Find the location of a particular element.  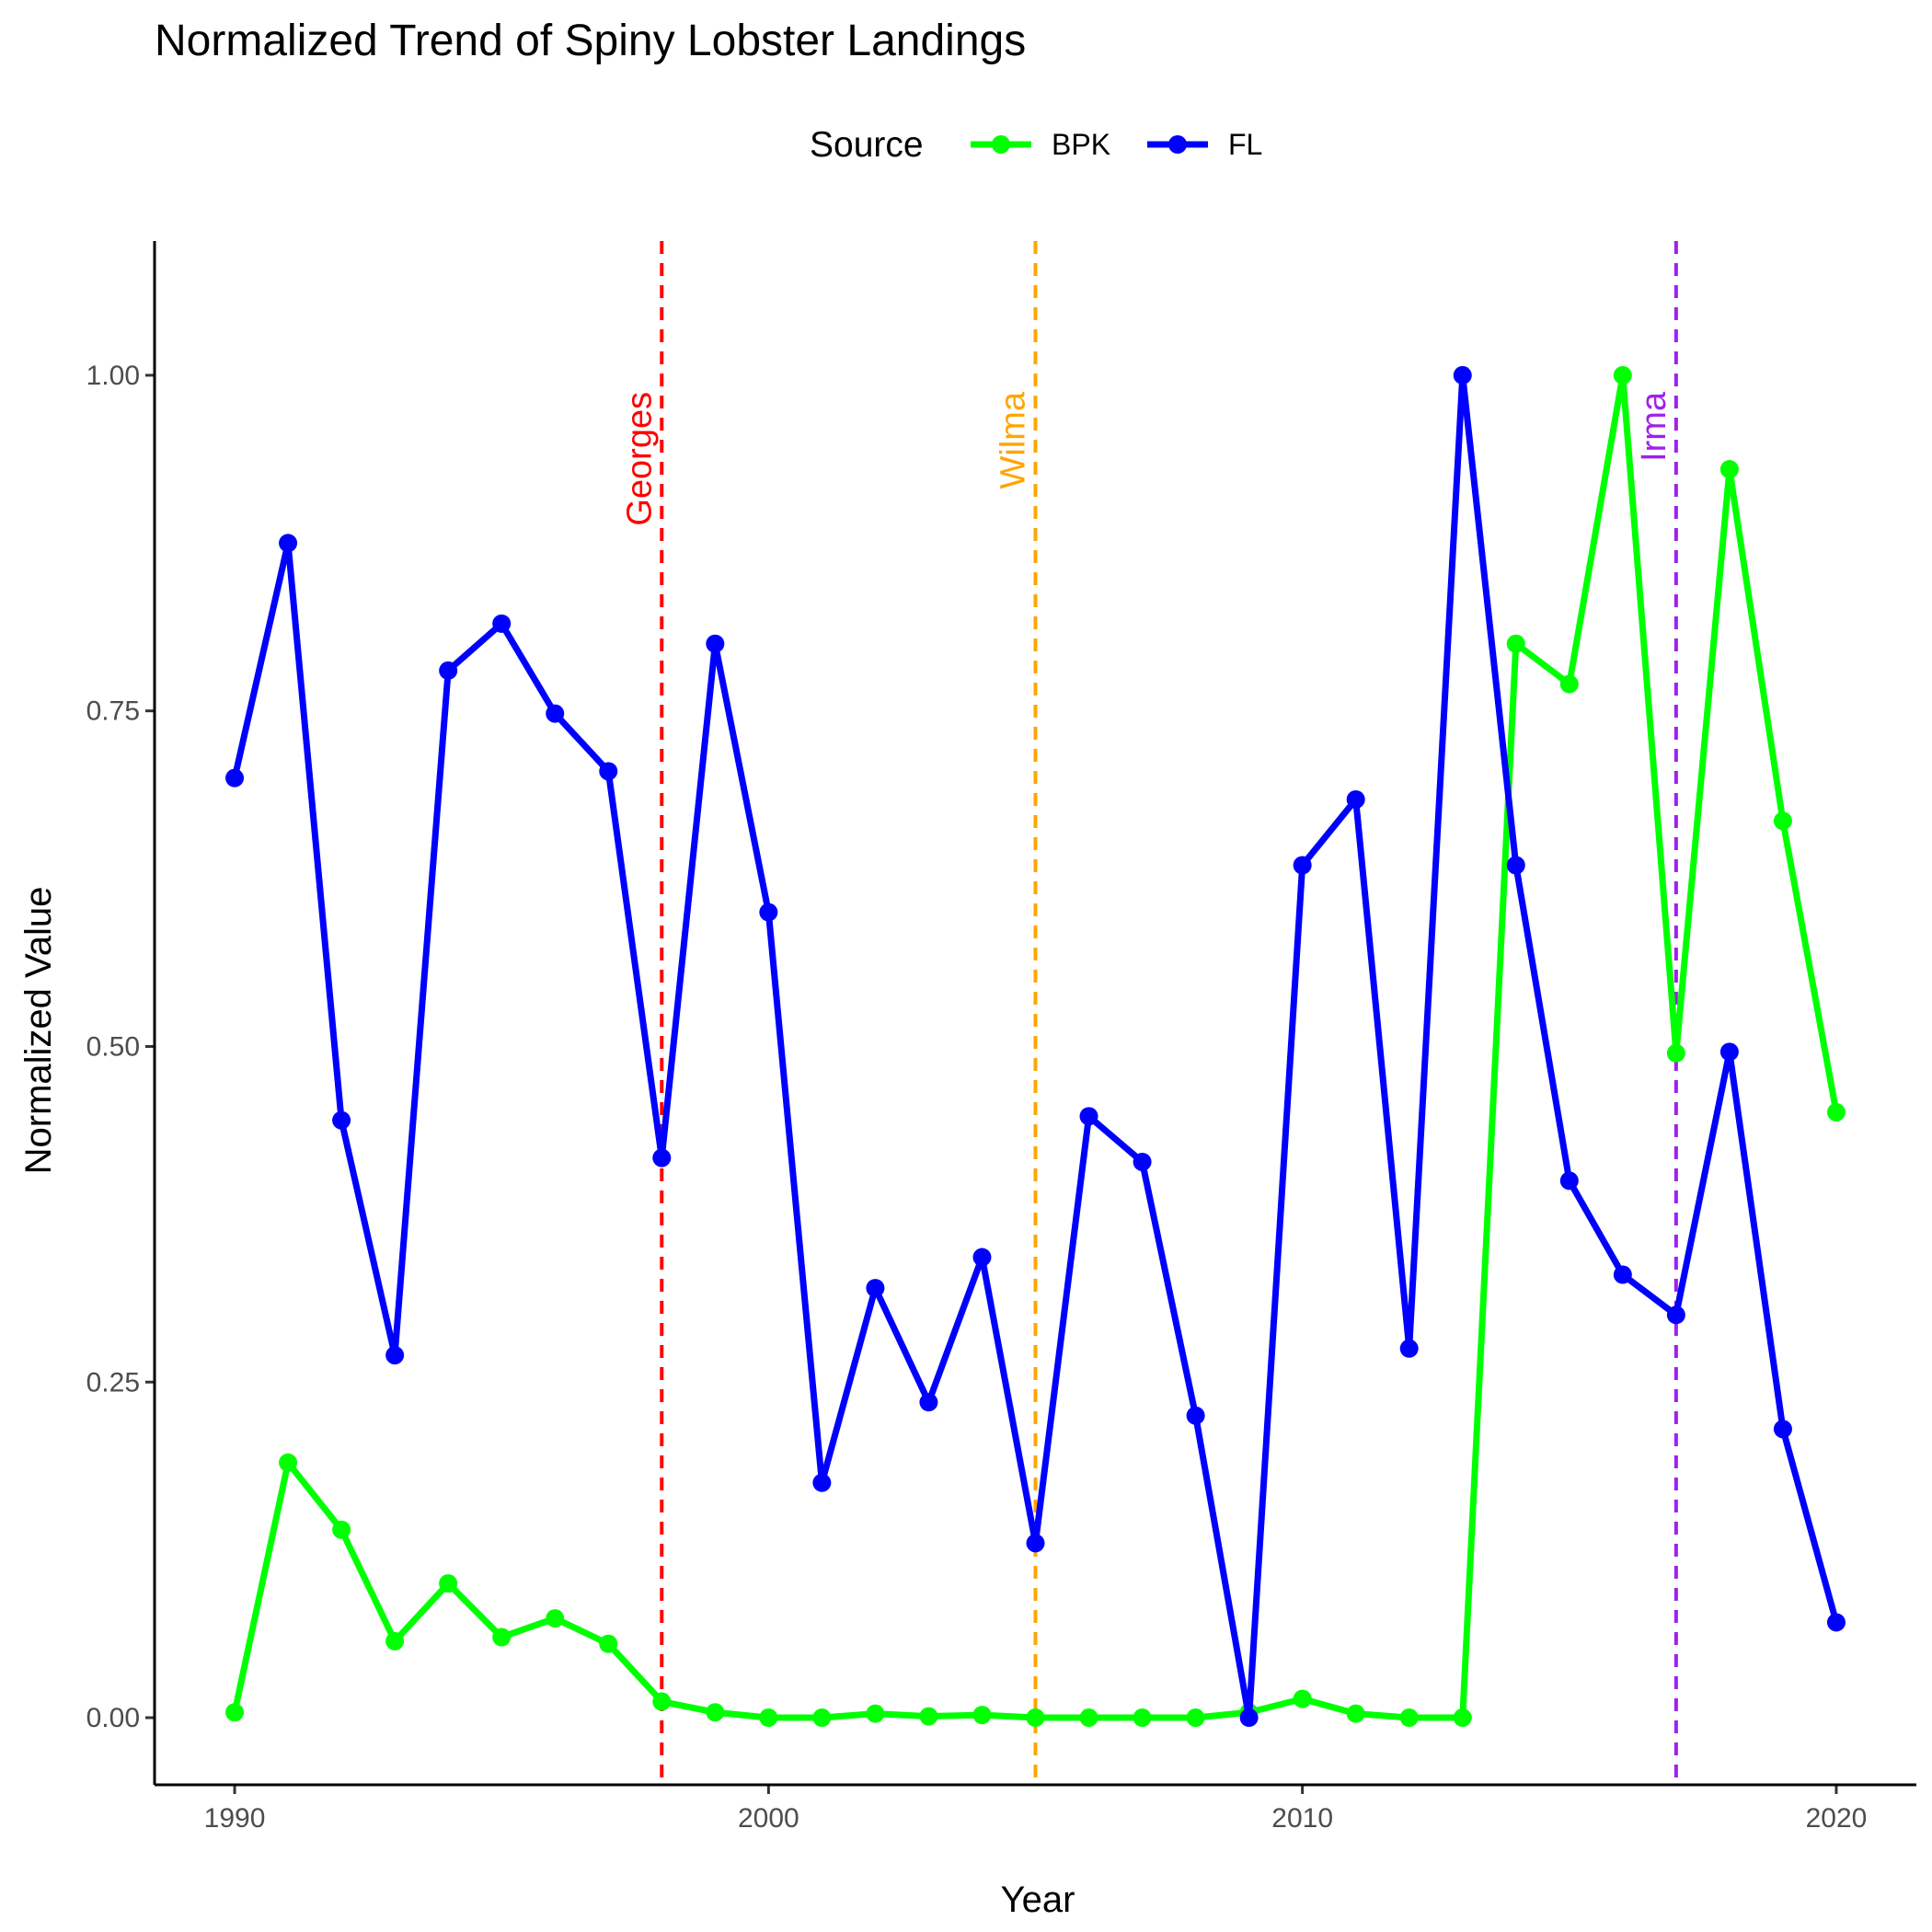

y-tick-label: 0.25 is located at coordinates (113, 1382).